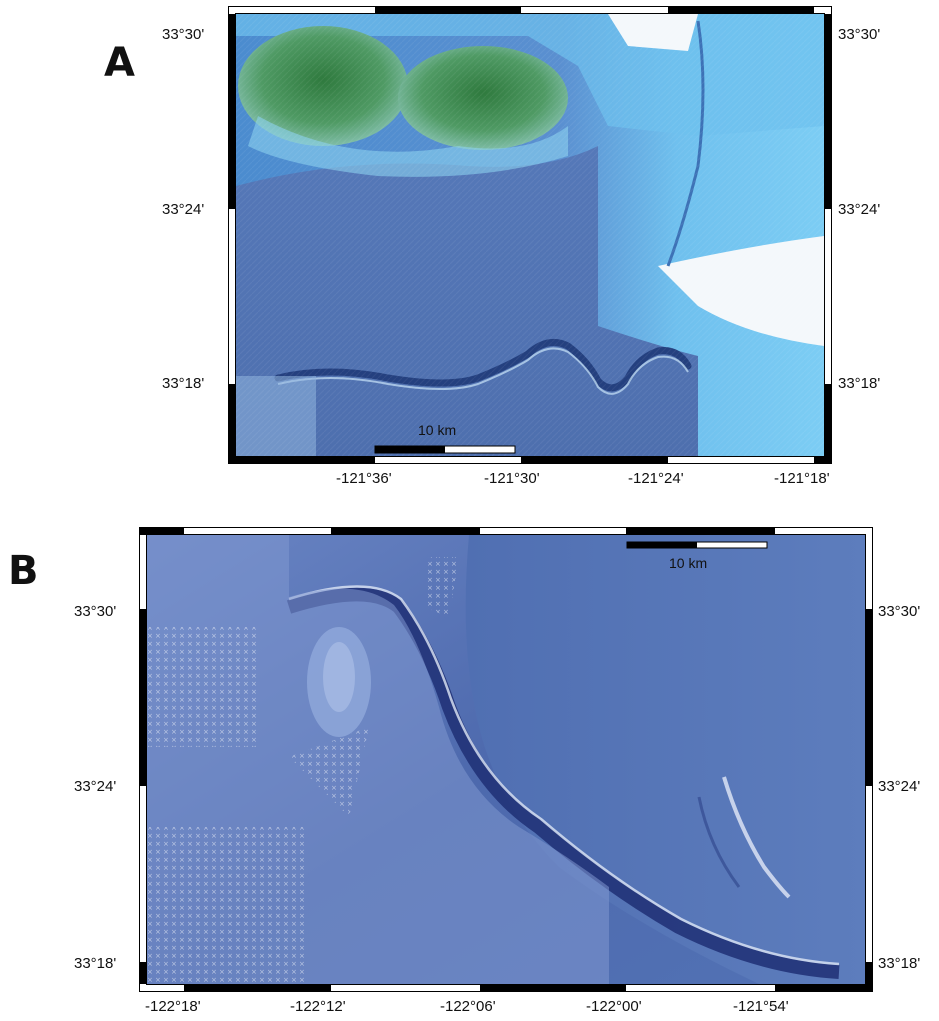 Image resolution: width=939 pixels, height=1021 pixels. Describe the element at coordinates (318, 1006) in the screenshot. I see `lon-tick-b-2: -122°12'` at that location.